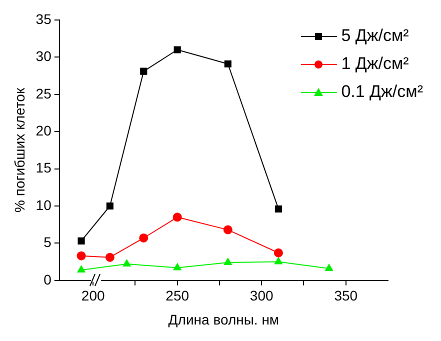  What do you see at coordinates (48, 242) in the screenshot?
I see `y-tick-label: 5` at bounding box center [48, 242].